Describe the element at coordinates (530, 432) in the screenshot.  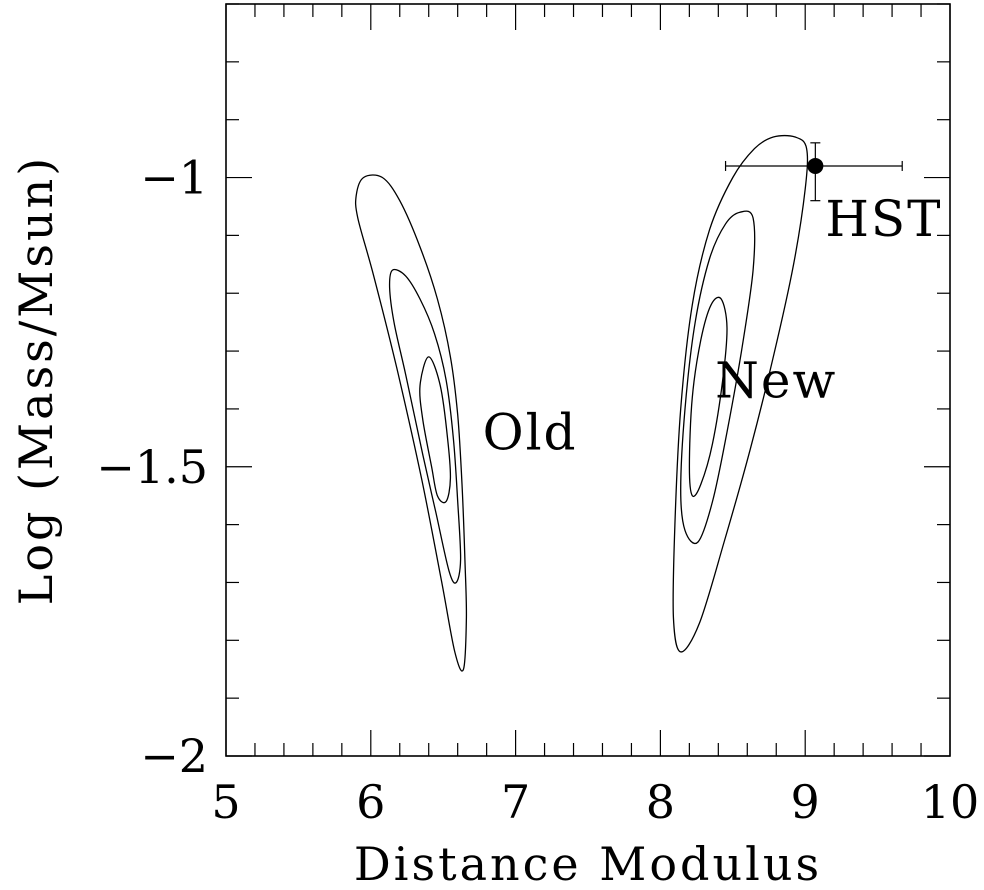
I see `contour-label-old: Old` at that location.